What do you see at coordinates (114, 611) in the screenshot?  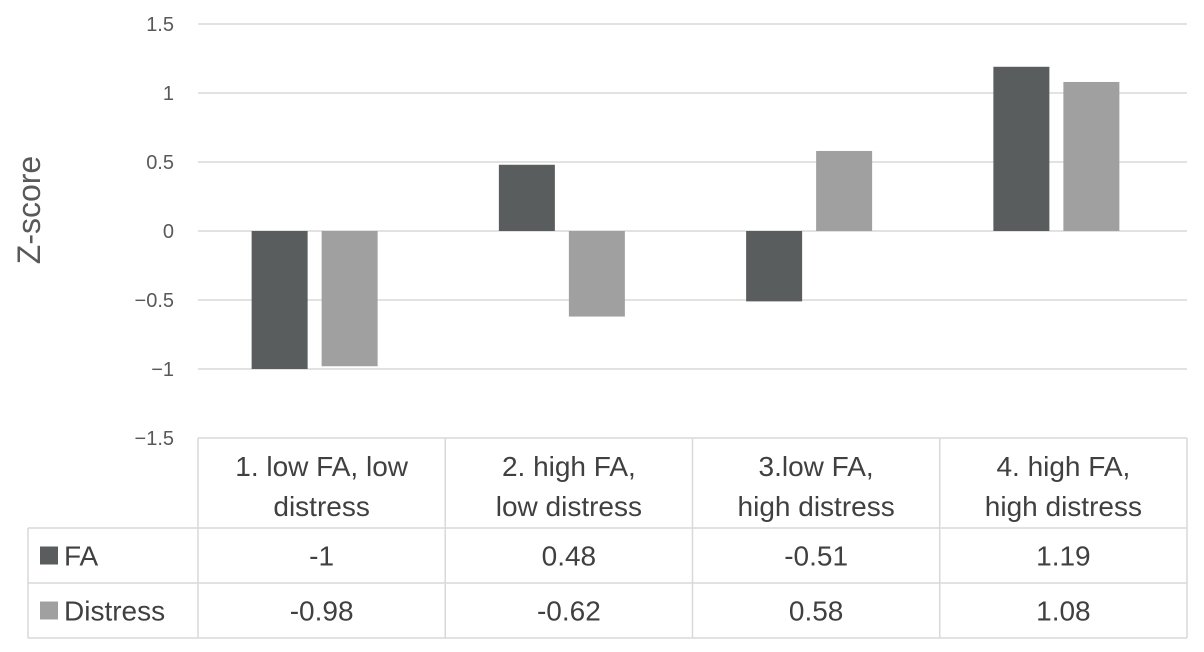 I see `legend-label-distress: Distress` at bounding box center [114, 611].